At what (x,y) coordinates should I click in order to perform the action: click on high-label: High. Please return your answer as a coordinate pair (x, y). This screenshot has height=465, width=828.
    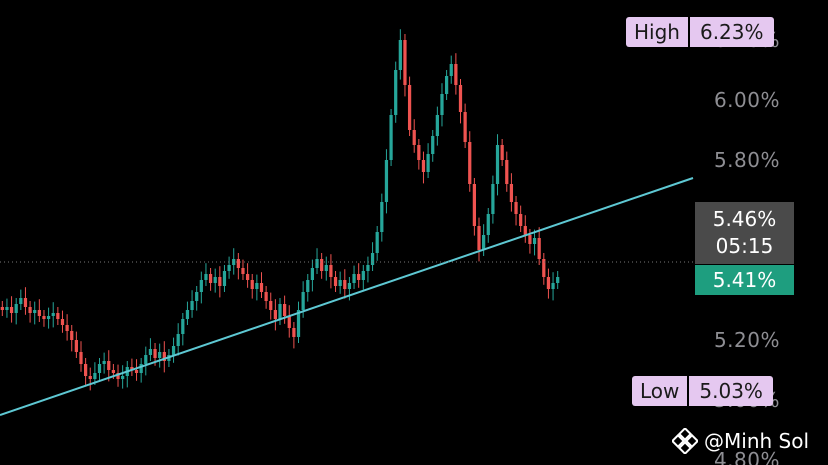
    Looking at the image, I should click on (657, 32).